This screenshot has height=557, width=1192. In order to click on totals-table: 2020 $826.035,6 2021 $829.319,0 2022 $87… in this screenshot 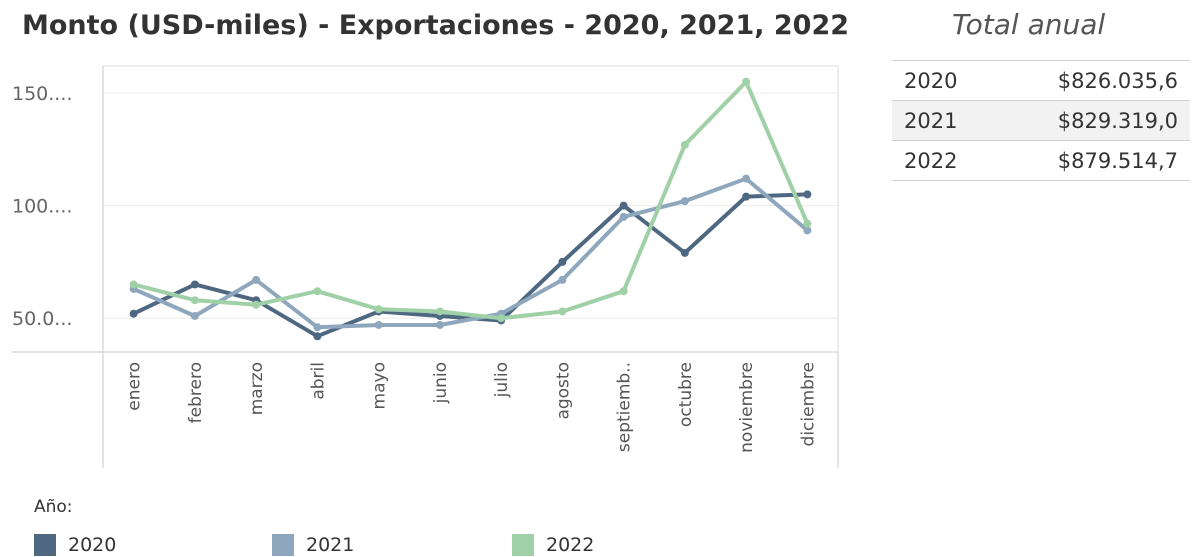, I will do `click(1041, 120)`.